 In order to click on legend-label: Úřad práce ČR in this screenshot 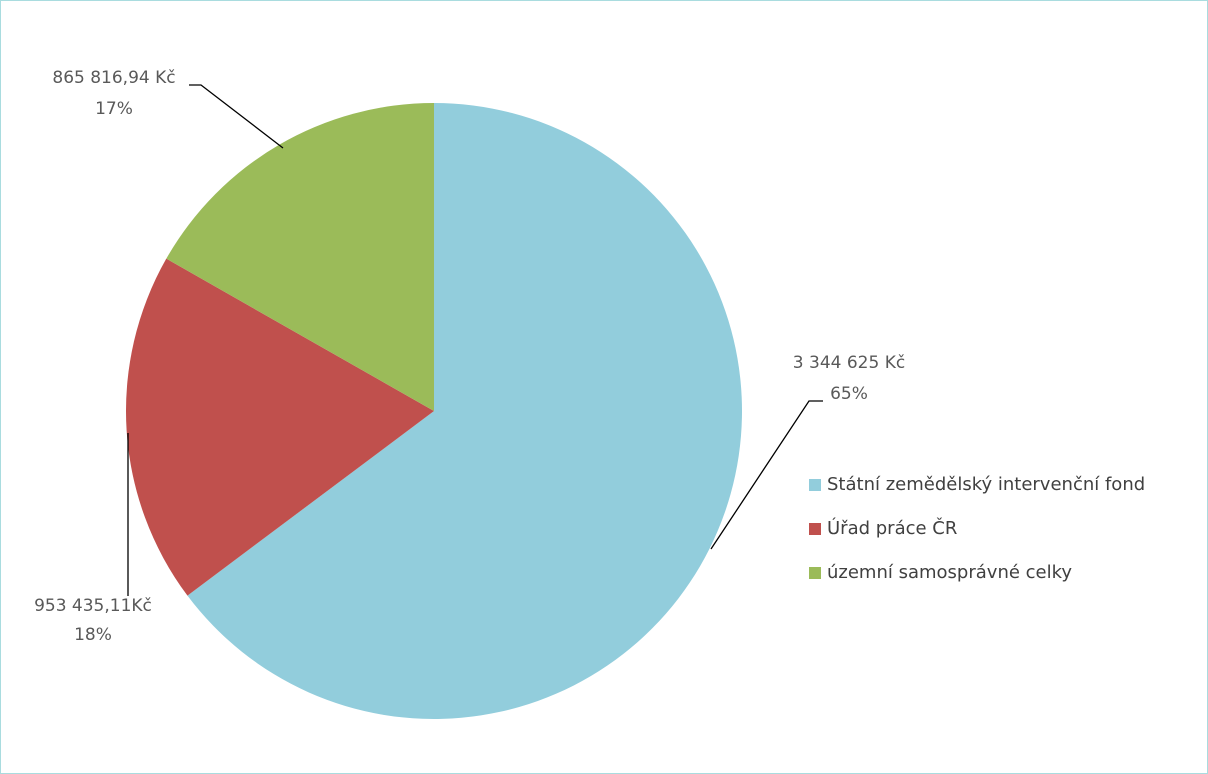, I will do `click(892, 528)`.